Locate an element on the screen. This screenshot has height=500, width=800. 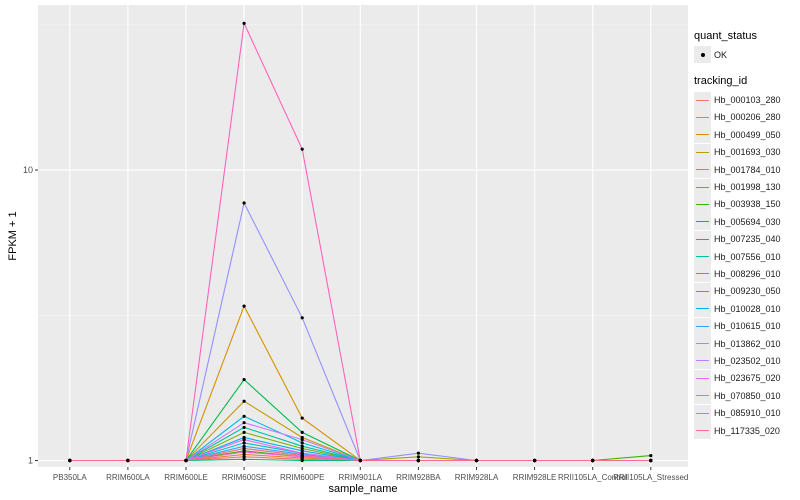
legend-label: Hb_007556_010 is located at coordinates (747, 256).